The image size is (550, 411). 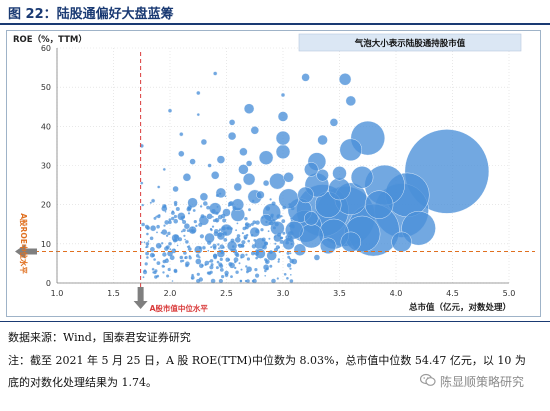 What do you see at coordinates (46, 205) in the screenshot?
I see `y-tick-label: 20` at bounding box center [46, 205].